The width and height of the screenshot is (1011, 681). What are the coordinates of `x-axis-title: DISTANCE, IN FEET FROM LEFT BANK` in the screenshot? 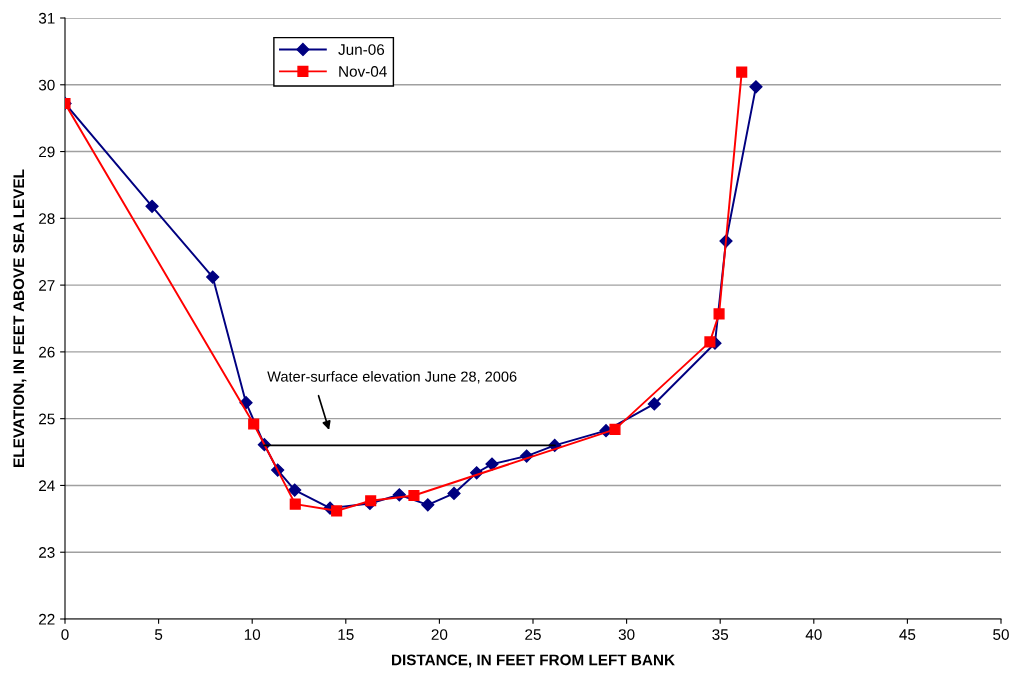 It's located at (533, 661).